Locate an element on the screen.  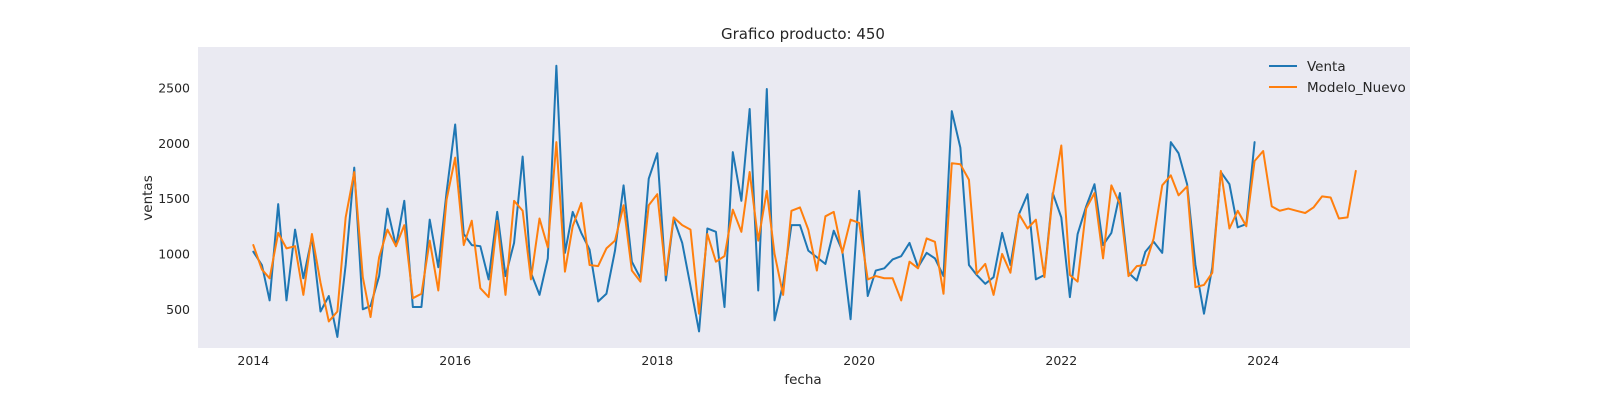
y-axis: 500 1000 1500 2000 2500 is located at coordinates (174, 198).